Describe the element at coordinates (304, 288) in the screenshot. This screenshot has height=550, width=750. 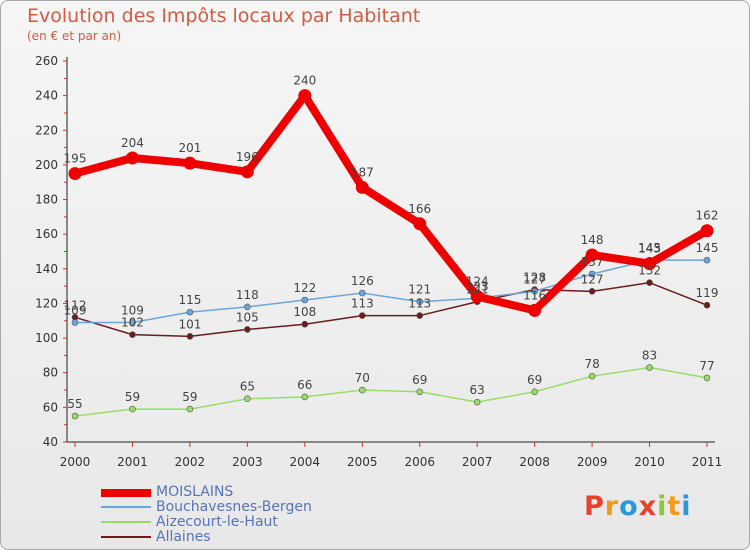
I see `data-label-bouchavesnes-bergen: 122` at that location.